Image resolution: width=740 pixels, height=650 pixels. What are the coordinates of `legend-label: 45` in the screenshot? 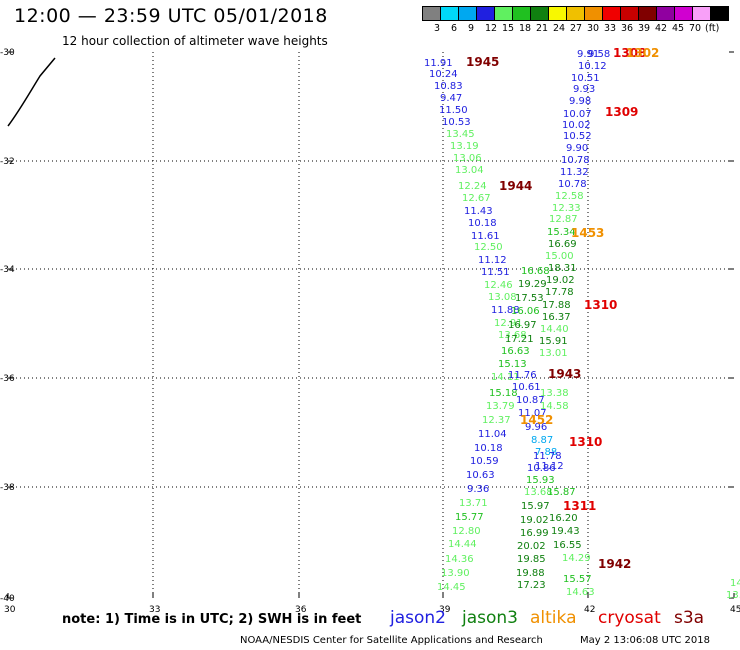 It's located at (678, 28).